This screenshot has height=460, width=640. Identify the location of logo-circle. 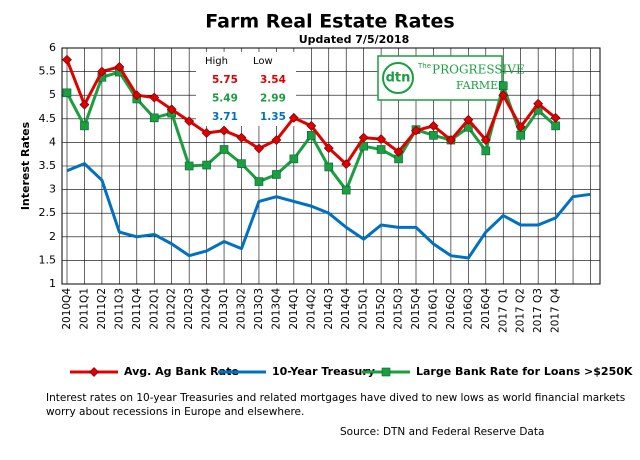
(398, 78).